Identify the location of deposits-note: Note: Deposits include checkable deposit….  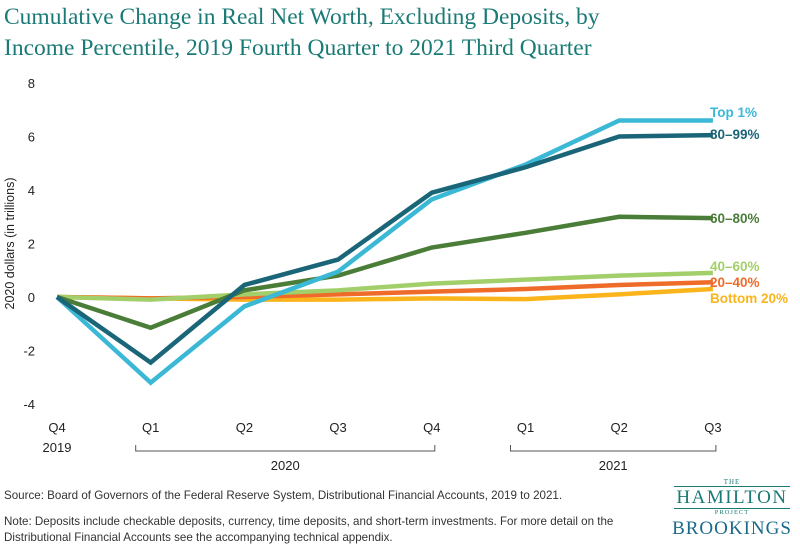
(309, 529).